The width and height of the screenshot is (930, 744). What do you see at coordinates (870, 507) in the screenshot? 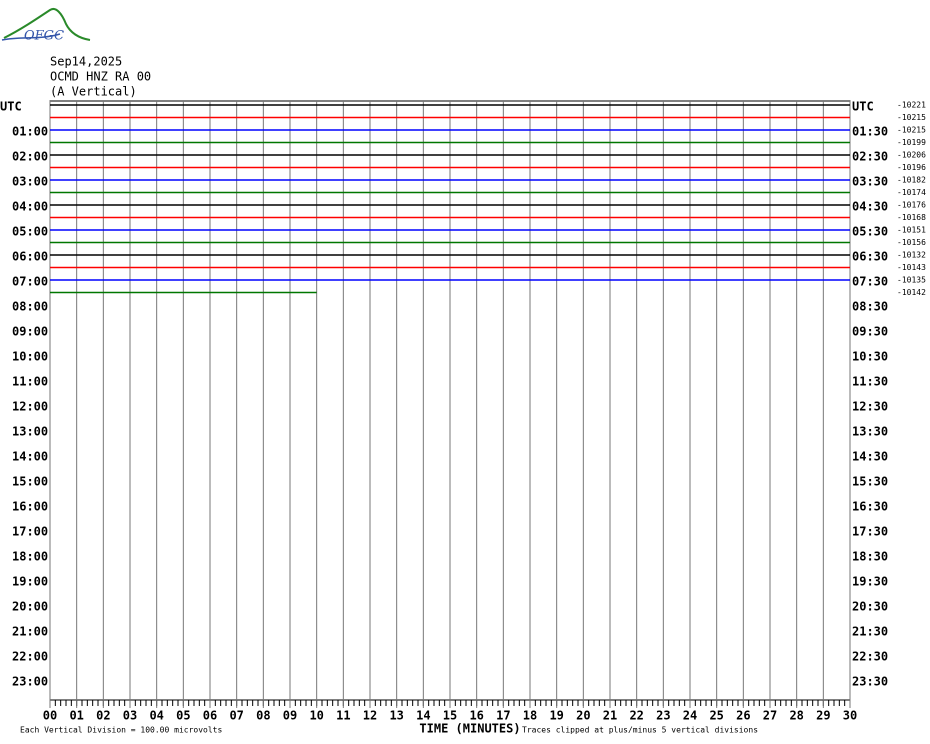
I see `row-label: 16:30` at bounding box center [870, 507].